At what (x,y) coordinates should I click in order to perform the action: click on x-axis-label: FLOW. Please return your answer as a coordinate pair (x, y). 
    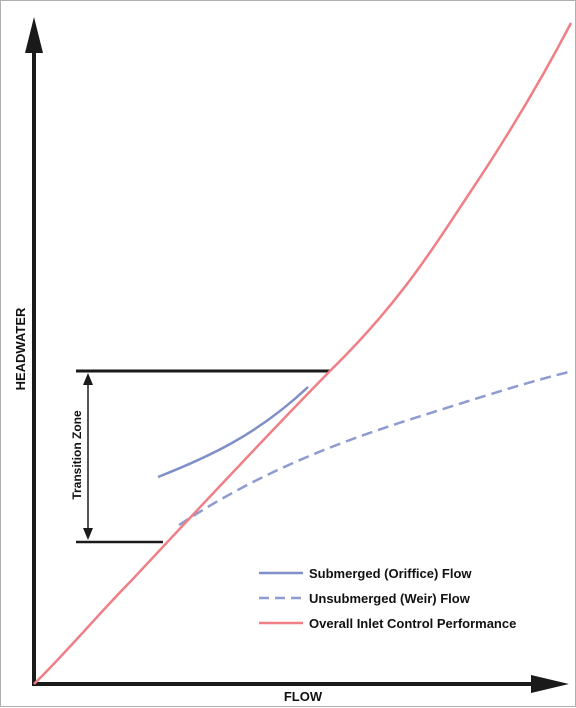
    Looking at the image, I should click on (303, 696).